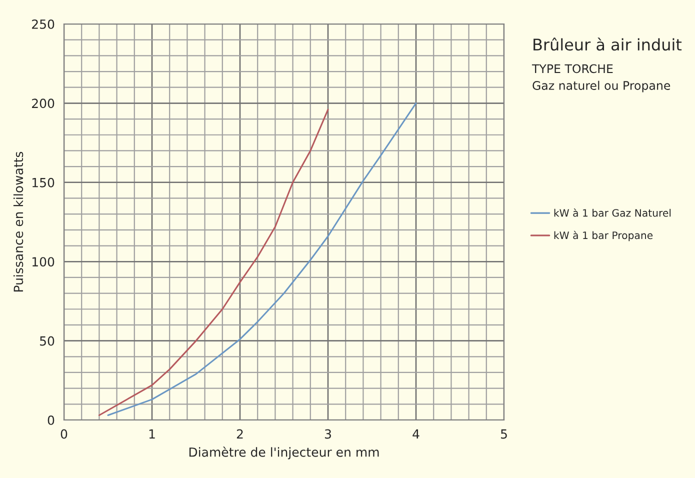 This screenshot has width=695, height=478. I want to click on y-tick-label: 250, so click(43, 24).